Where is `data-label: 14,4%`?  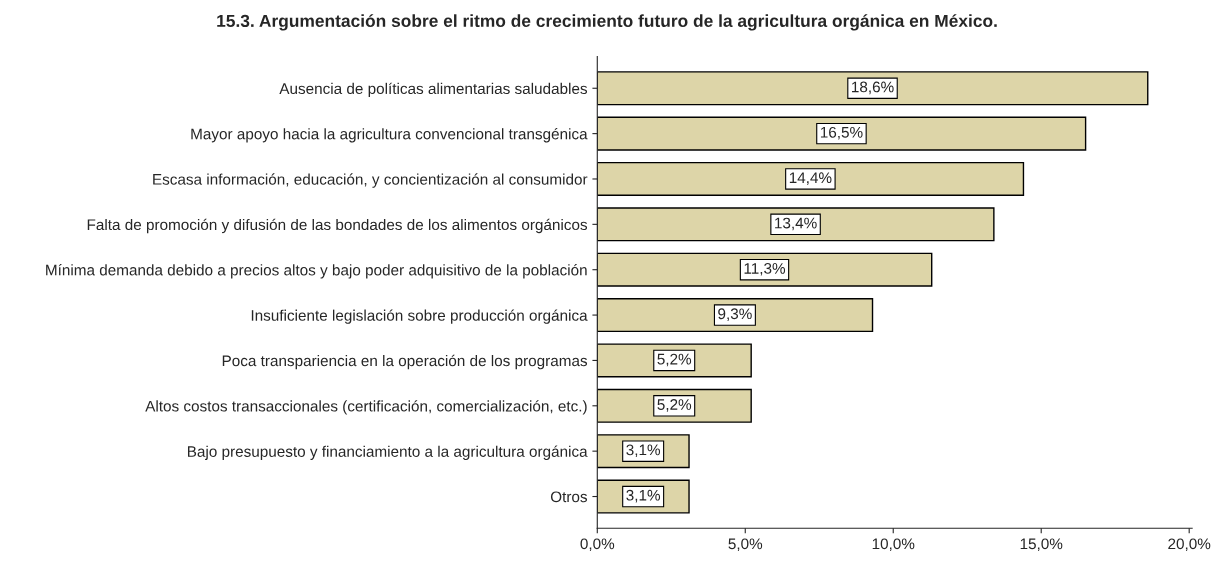
data-label: 14,4% is located at coordinates (810, 178).